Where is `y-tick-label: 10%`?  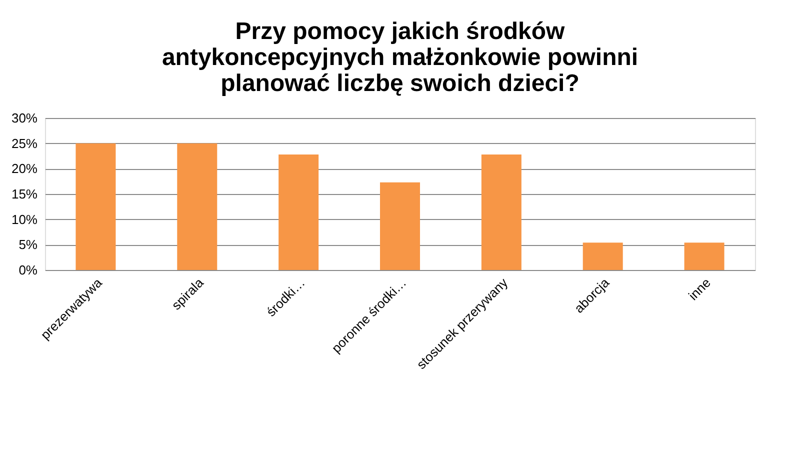
y-tick-label: 10% is located at coordinates (24, 219).